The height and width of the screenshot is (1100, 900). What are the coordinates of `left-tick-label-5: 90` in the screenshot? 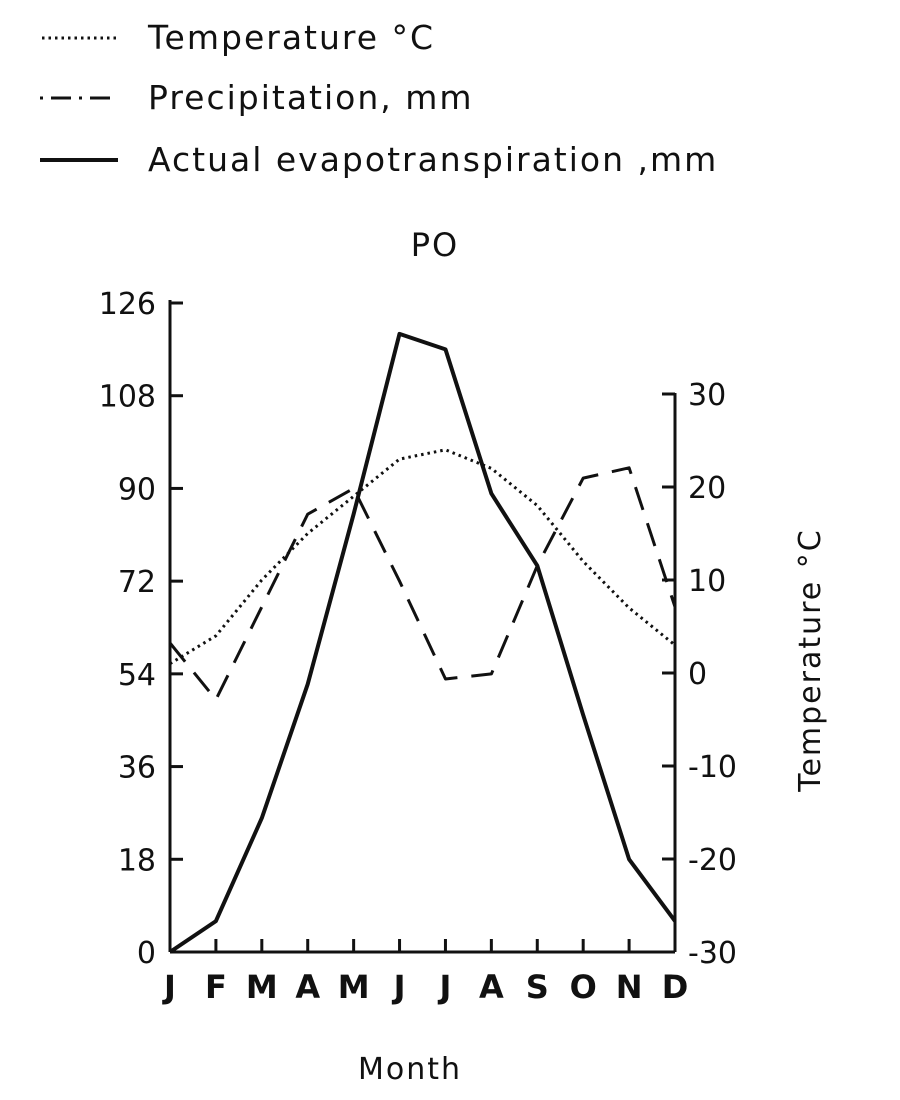 It's located at (137, 489).